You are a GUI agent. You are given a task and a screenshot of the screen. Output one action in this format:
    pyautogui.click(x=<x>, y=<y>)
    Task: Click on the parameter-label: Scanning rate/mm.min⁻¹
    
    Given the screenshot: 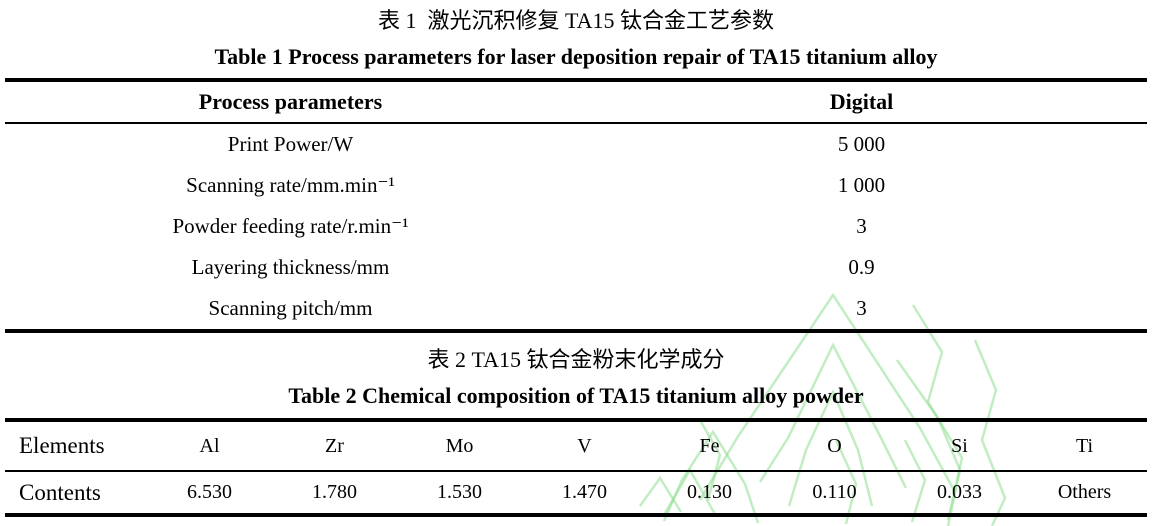 What is the action you would take?
    pyautogui.click(x=290, y=185)
    